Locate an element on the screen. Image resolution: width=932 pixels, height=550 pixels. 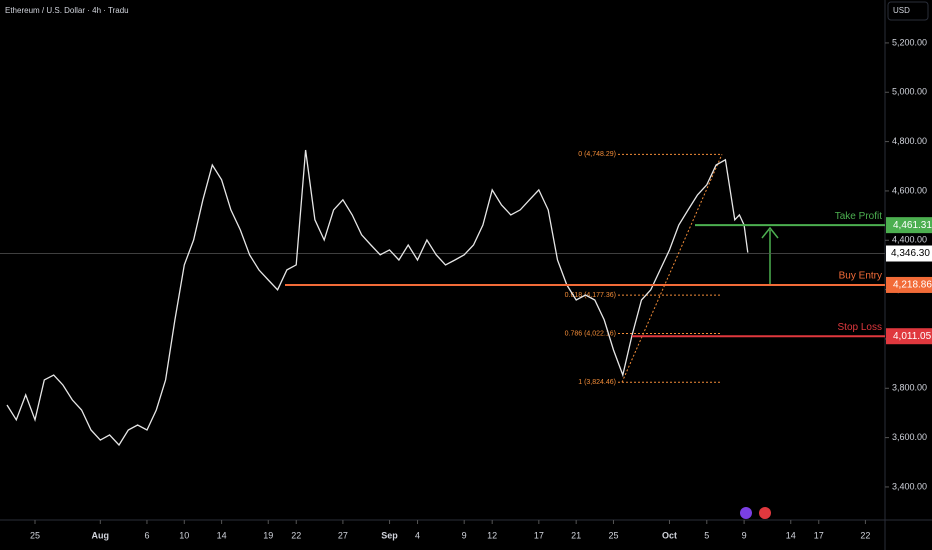
x-tick-label: Aug is located at coordinates (101, 535).